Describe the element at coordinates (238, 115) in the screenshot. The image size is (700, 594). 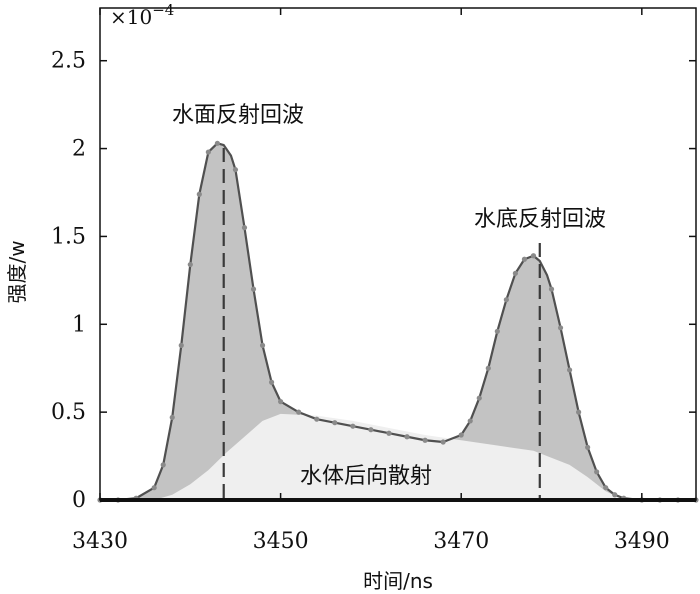
I see `surface-echo-annotation: 水面反射回波` at that location.